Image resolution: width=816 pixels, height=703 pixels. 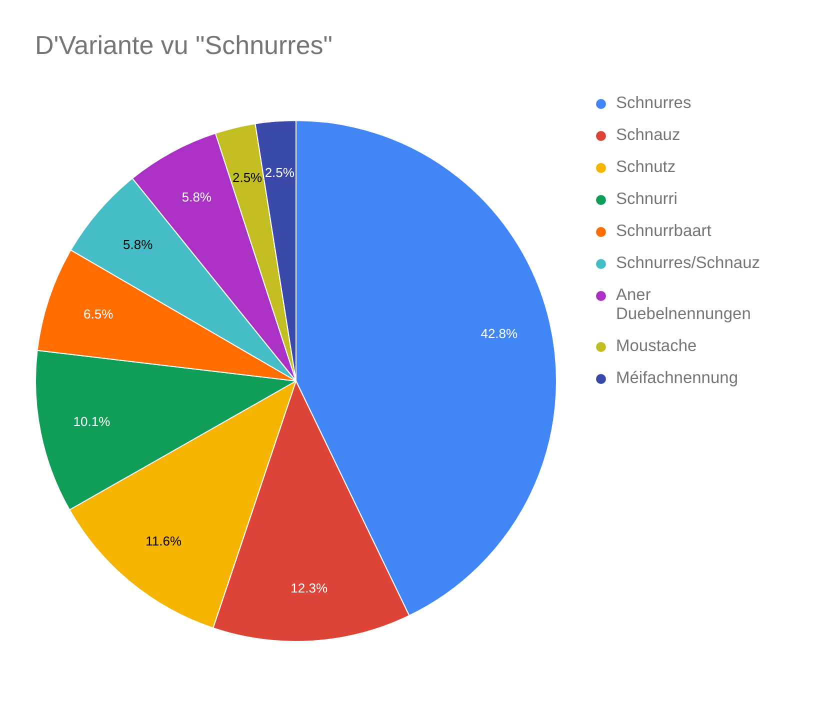 I want to click on data-label: 6.5%, so click(x=99, y=314).